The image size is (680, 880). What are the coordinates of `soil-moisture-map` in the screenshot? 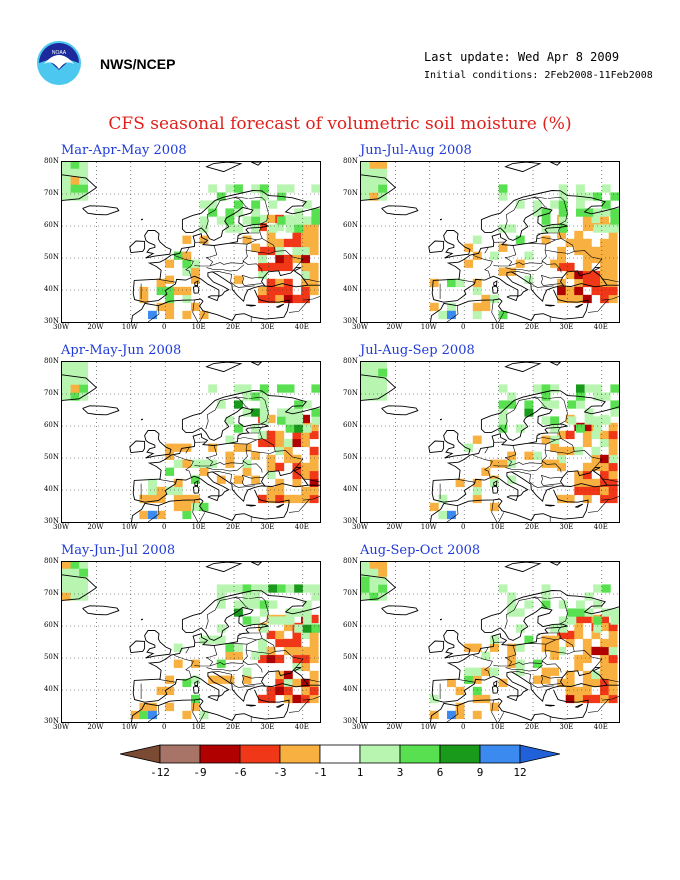 It's located at (191, 442).